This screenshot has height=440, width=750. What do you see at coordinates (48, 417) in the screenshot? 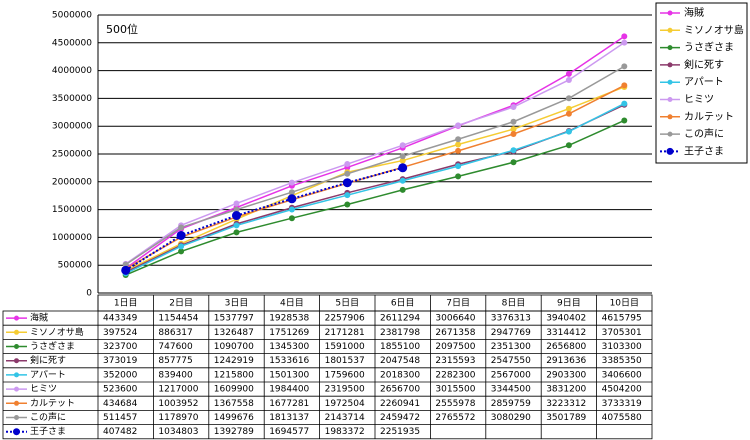
I see `table-row-label: この声に` at bounding box center [48, 417].